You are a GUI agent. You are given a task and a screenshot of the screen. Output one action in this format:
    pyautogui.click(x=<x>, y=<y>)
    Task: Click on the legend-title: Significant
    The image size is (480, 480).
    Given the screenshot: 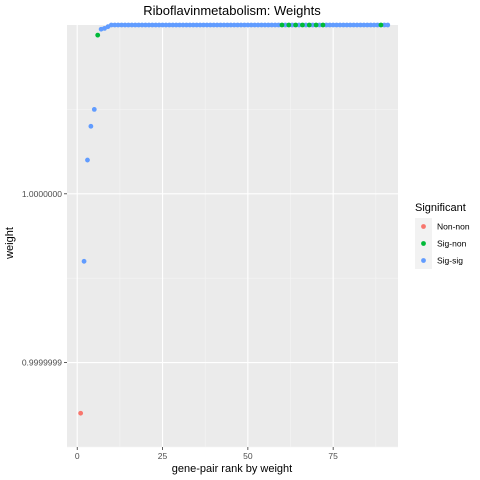 What is the action you would take?
    pyautogui.click(x=440, y=208)
    